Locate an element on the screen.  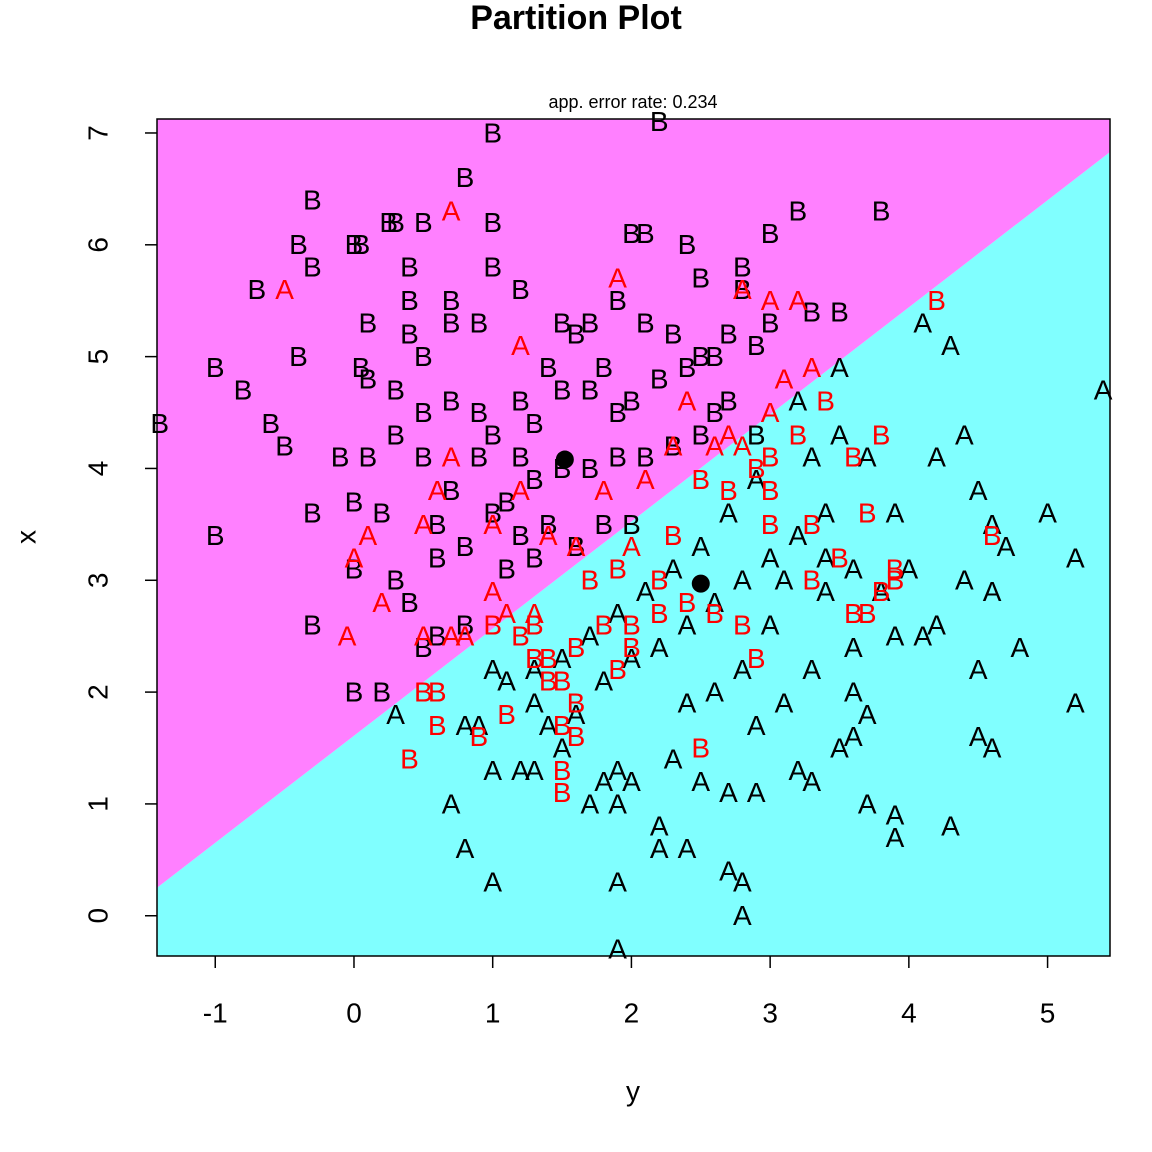
chart-title: Partition Plot is located at coordinates (576, 18).